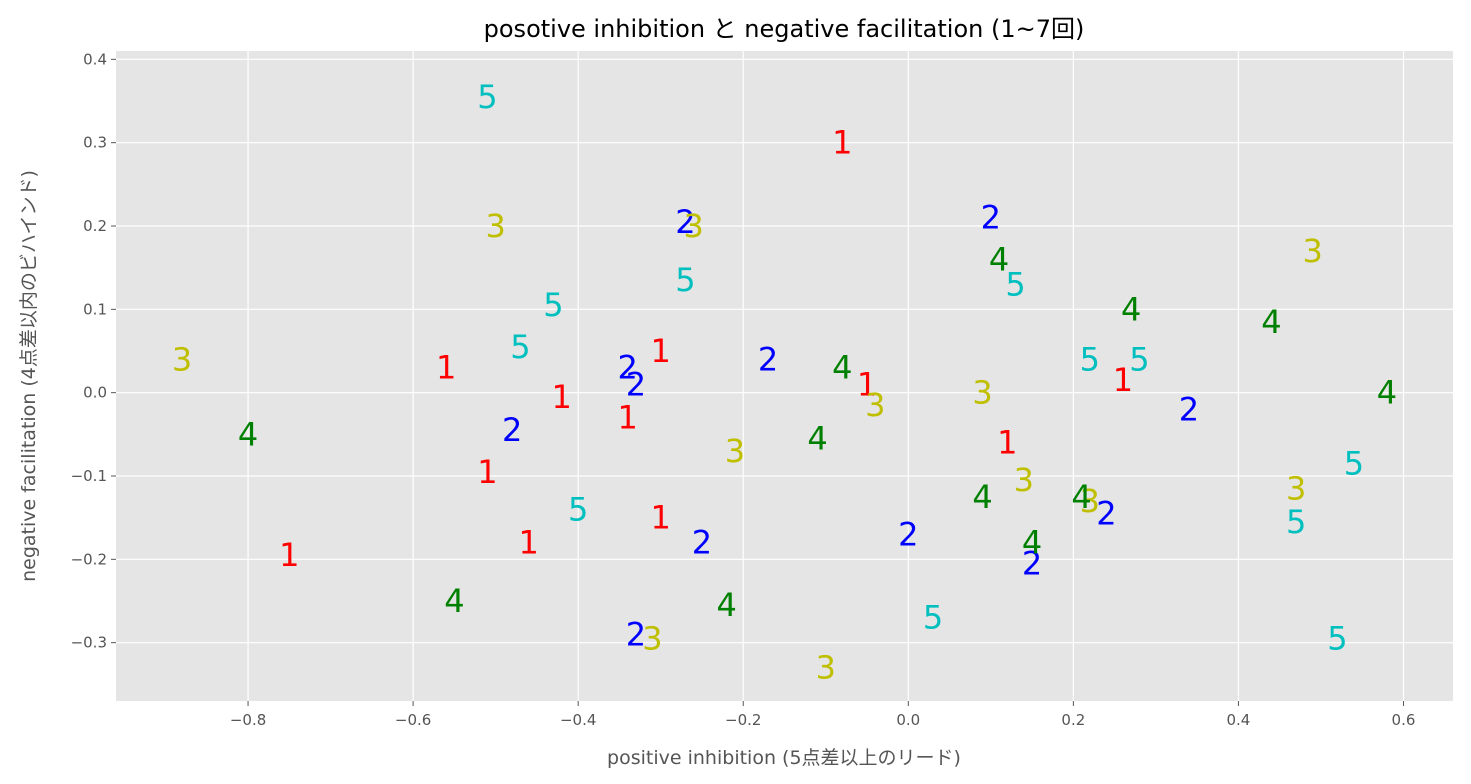  What do you see at coordinates (248, 720) in the screenshot?
I see `x-tick-label: −0.8` at bounding box center [248, 720].